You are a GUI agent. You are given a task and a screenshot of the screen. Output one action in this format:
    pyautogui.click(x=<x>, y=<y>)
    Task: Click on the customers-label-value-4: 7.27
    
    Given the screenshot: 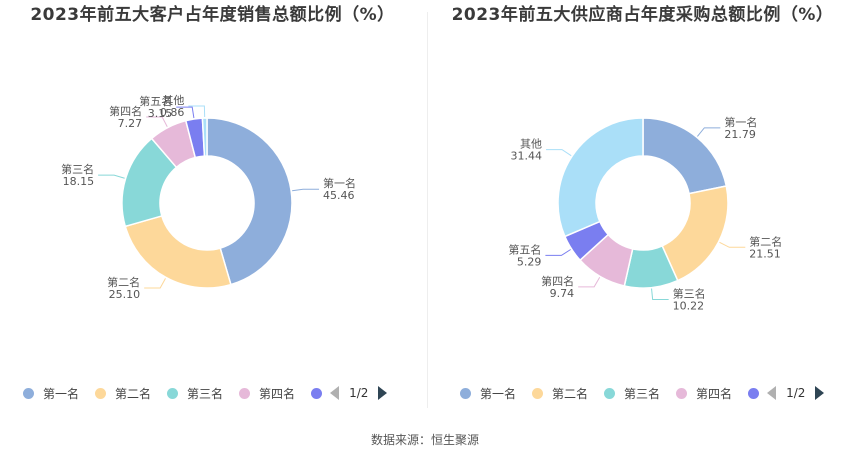 What is the action you would take?
    pyautogui.click(x=130, y=123)
    